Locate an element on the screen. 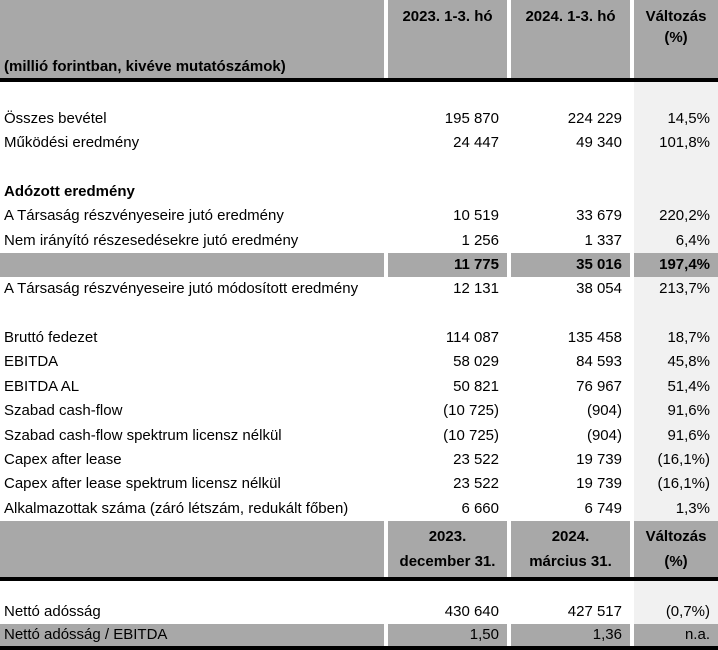 The width and height of the screenshot is (718, 650). value-2024: 224 229 is located at coordinates (568, 118).